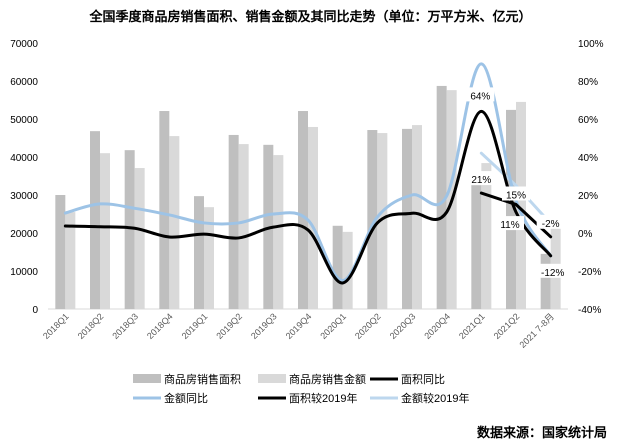 The image size is (621, 446). I want to click on y-left-tick-label: 50000, so click(24, 120).